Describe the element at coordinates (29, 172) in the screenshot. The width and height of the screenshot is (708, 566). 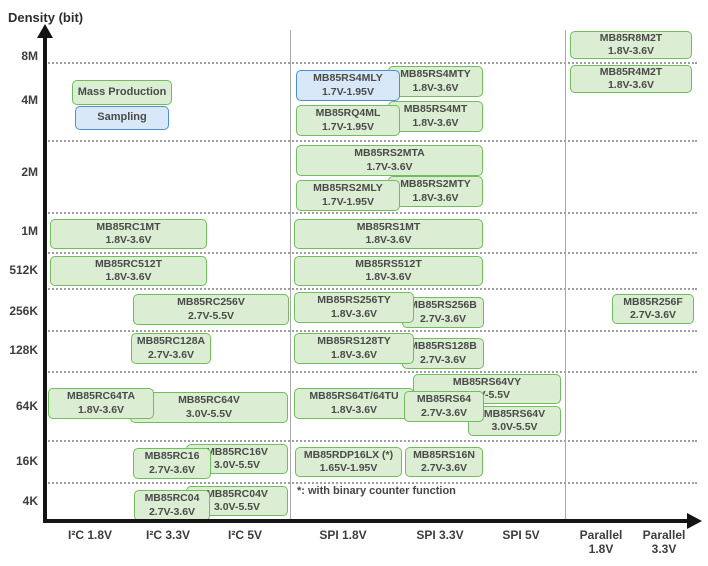
I see `y-tick-label: 2M` at that location.